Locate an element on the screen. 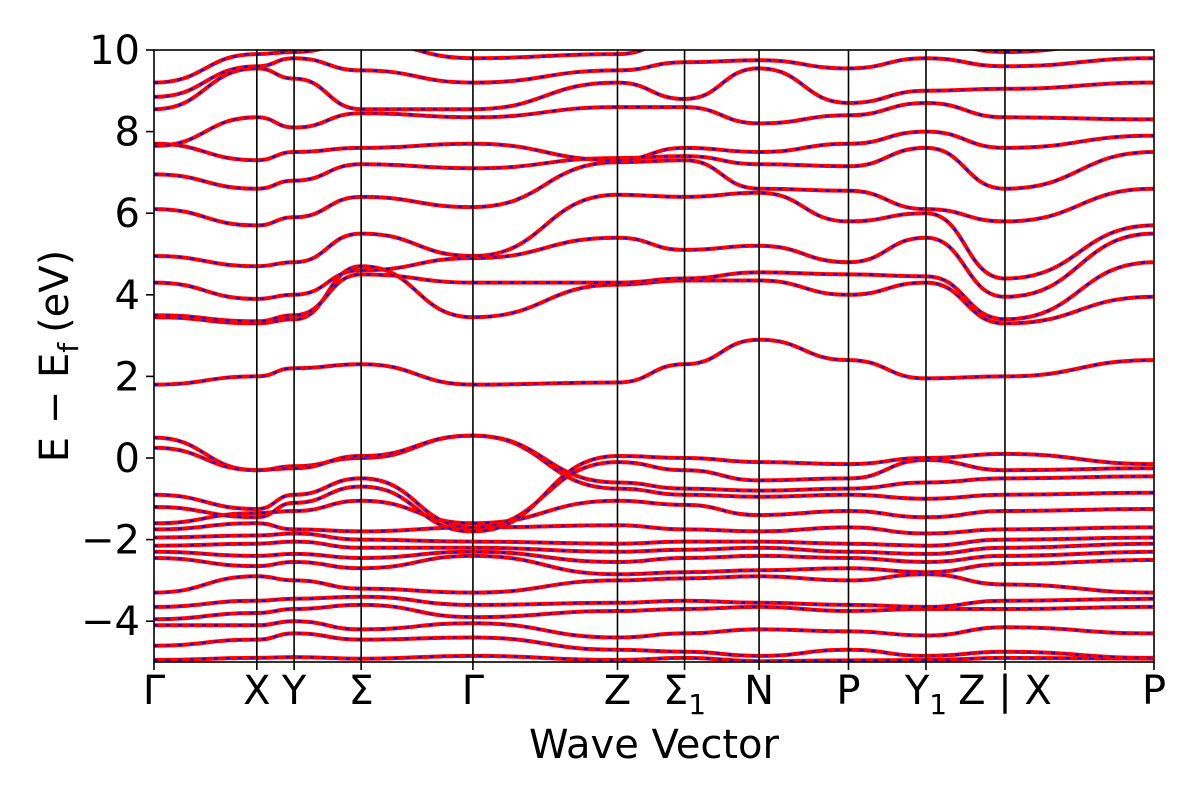 This screenshot has height=800, width=1200. y-tick-label: 6 is located at coordinates (127, 214).